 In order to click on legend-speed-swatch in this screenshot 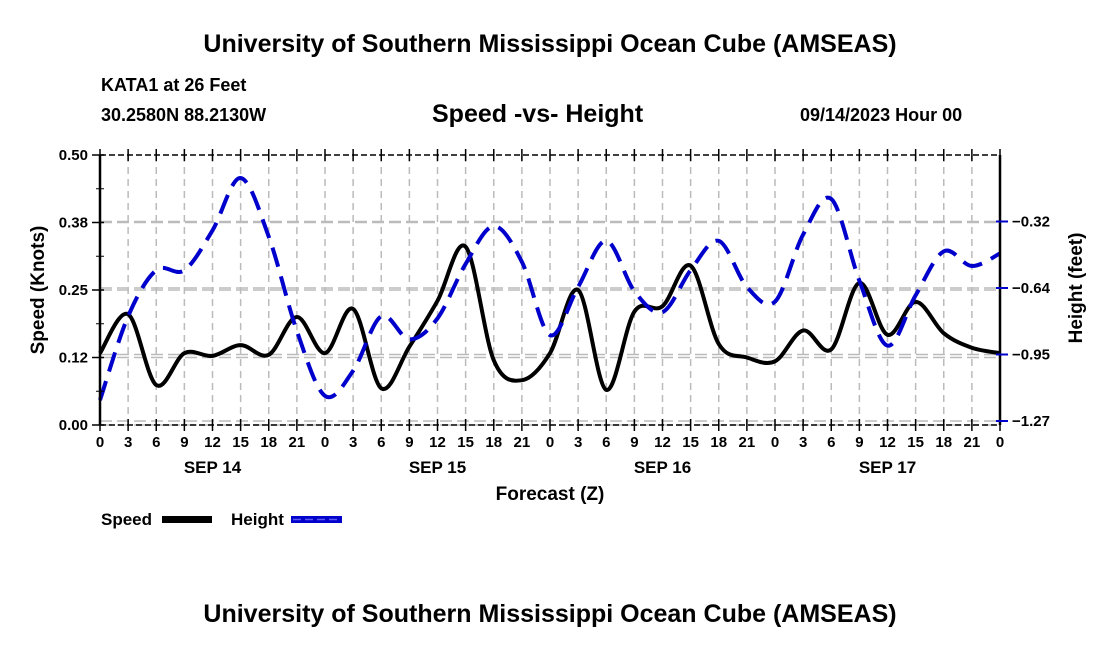, I will do `click(187, 519)`.